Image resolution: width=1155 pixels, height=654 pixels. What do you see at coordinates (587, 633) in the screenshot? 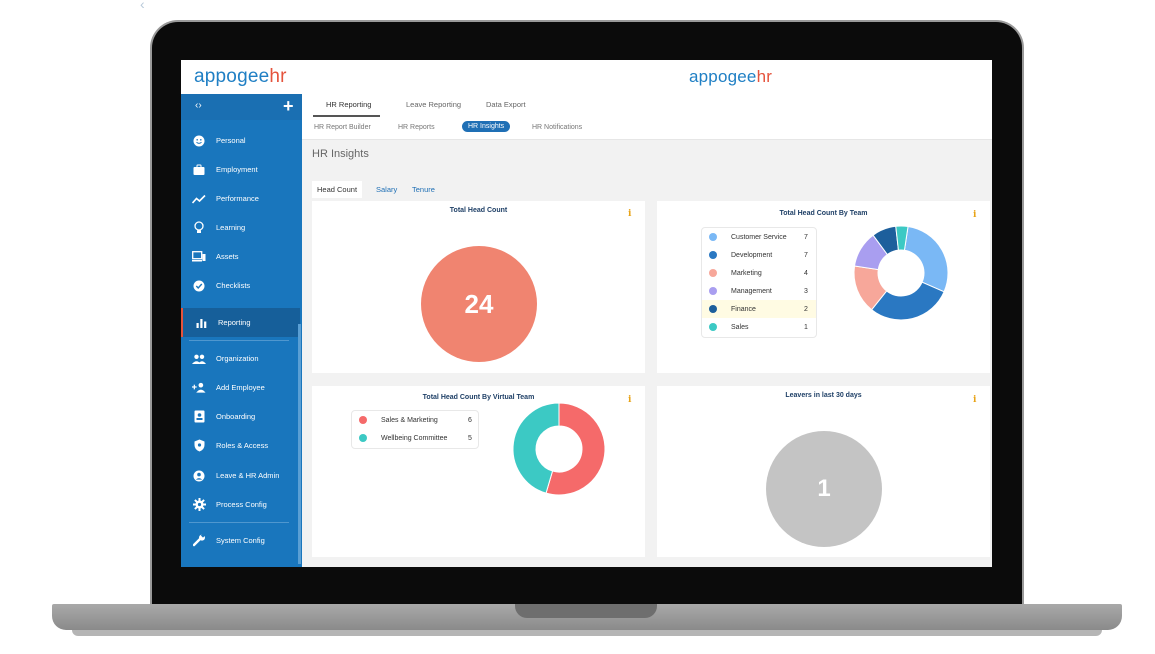
I see `laptop-foot` at bounding box center [587, 633].